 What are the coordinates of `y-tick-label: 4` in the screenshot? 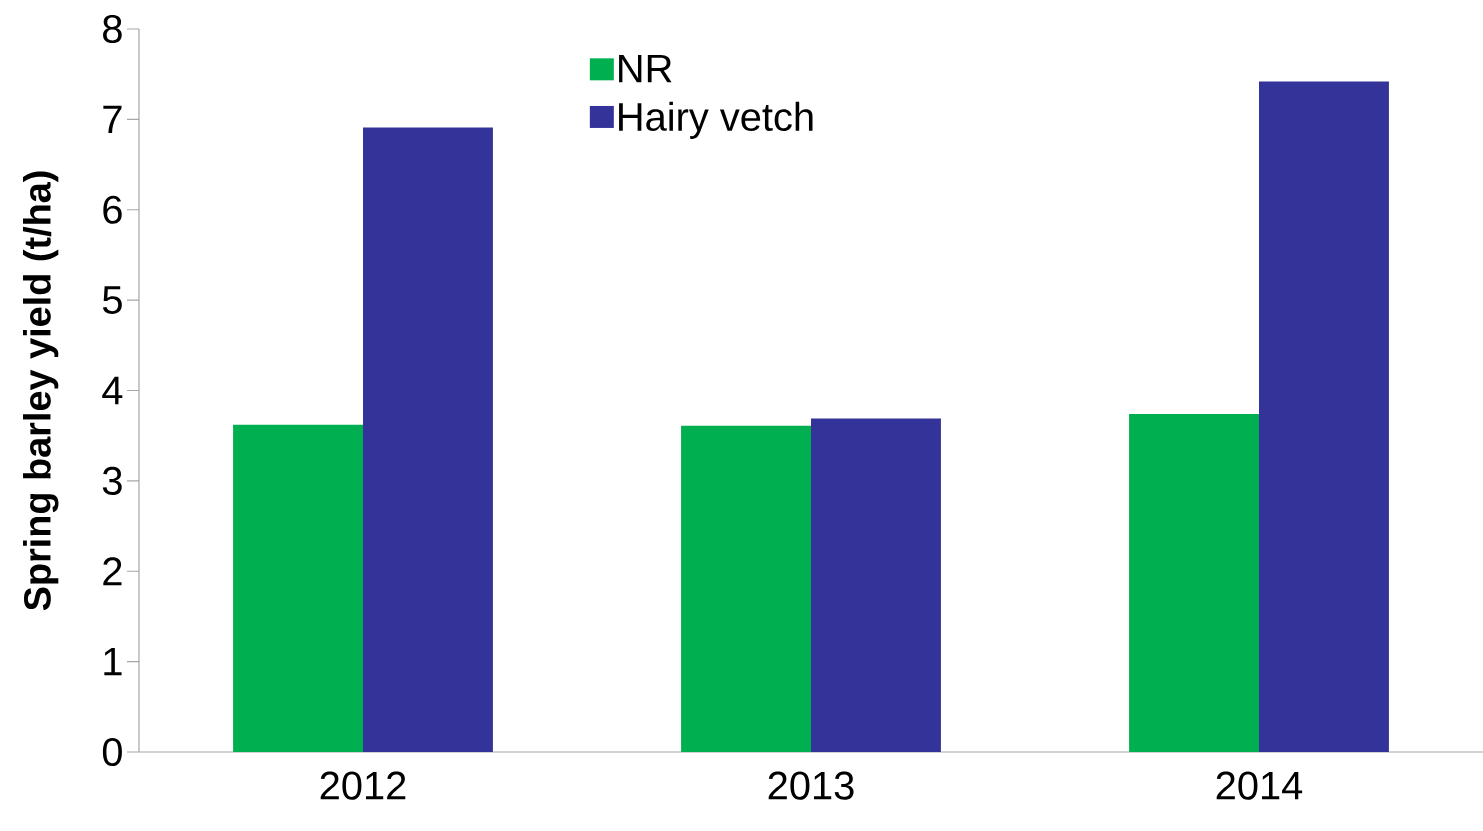 It's located at (112, 390).